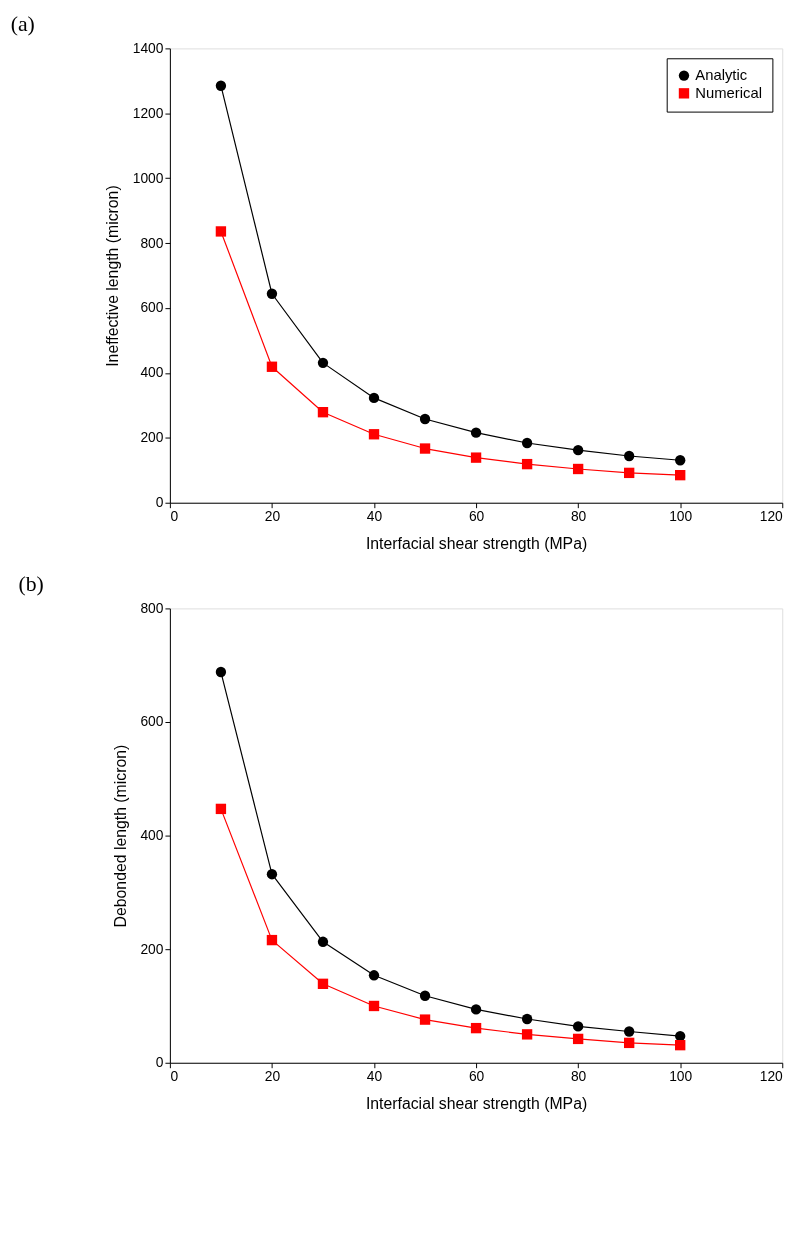 Image resolution: width=803 pixels, height=1252 pixels. I want to click on chart-title: (a), so click(22, 23).